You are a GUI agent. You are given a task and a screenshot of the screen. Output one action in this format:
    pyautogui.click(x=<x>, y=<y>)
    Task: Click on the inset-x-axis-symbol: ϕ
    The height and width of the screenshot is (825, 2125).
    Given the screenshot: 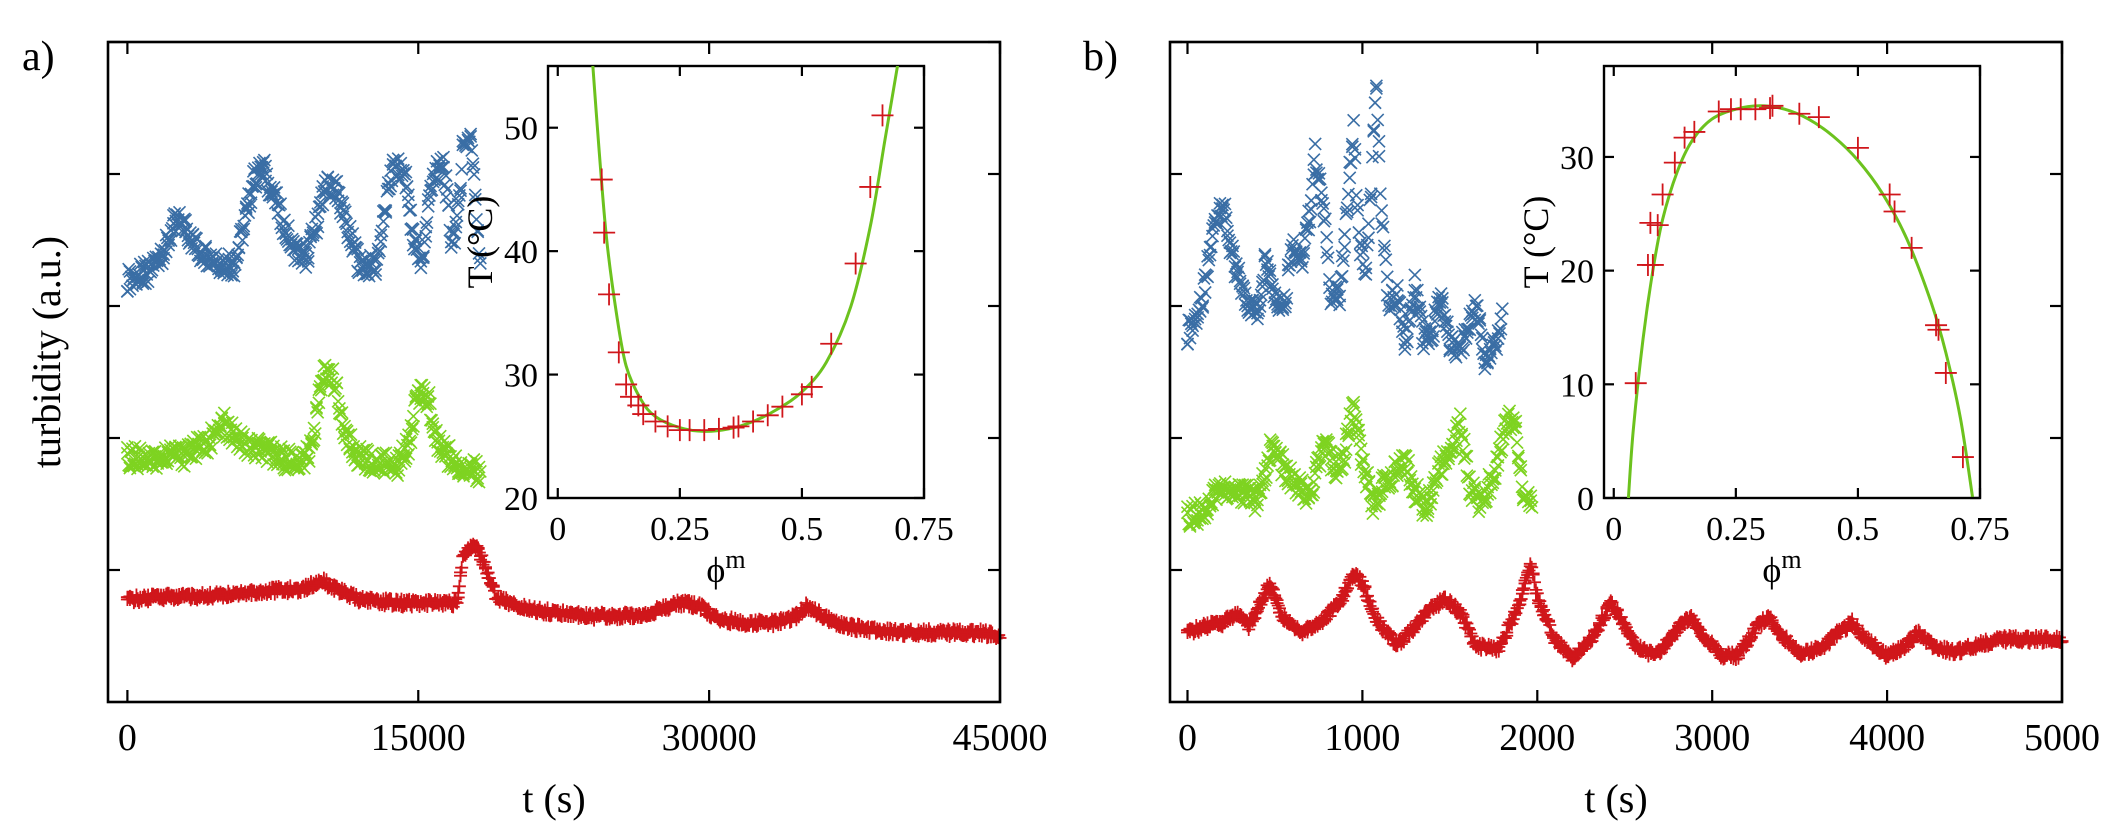 What is the action you would take?
    pyautogui.click(x=1771, y=570)
    